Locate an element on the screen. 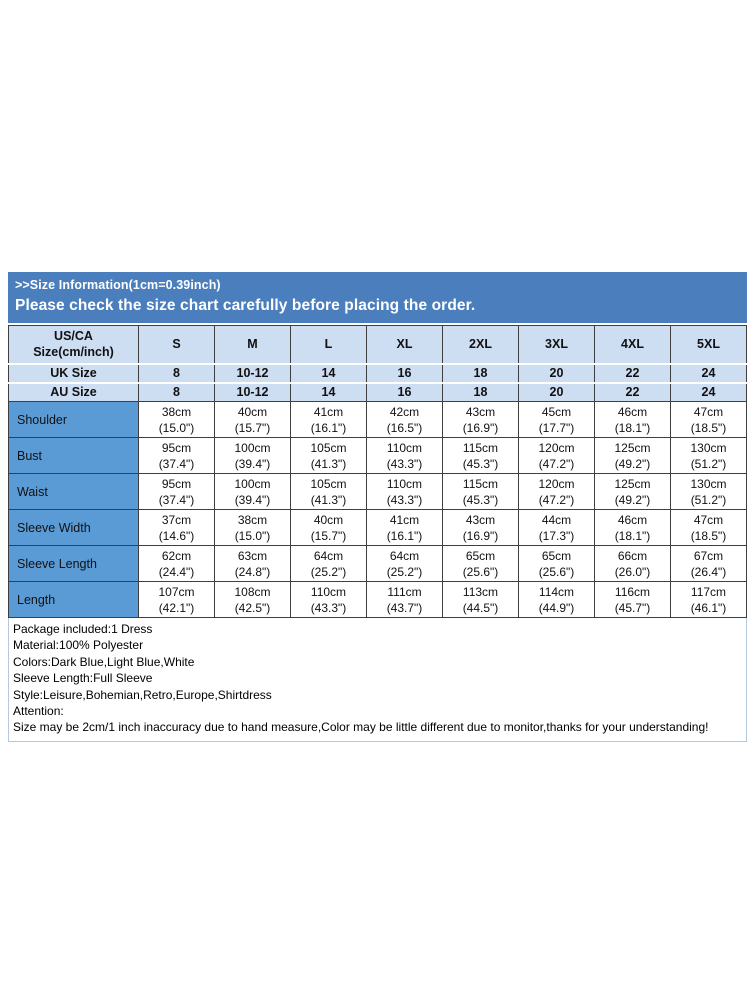 Image resolution: width=750 pixels, height=1000 pixels. size-cell: 43cm (16.9") is located at coordinates (480, 527).